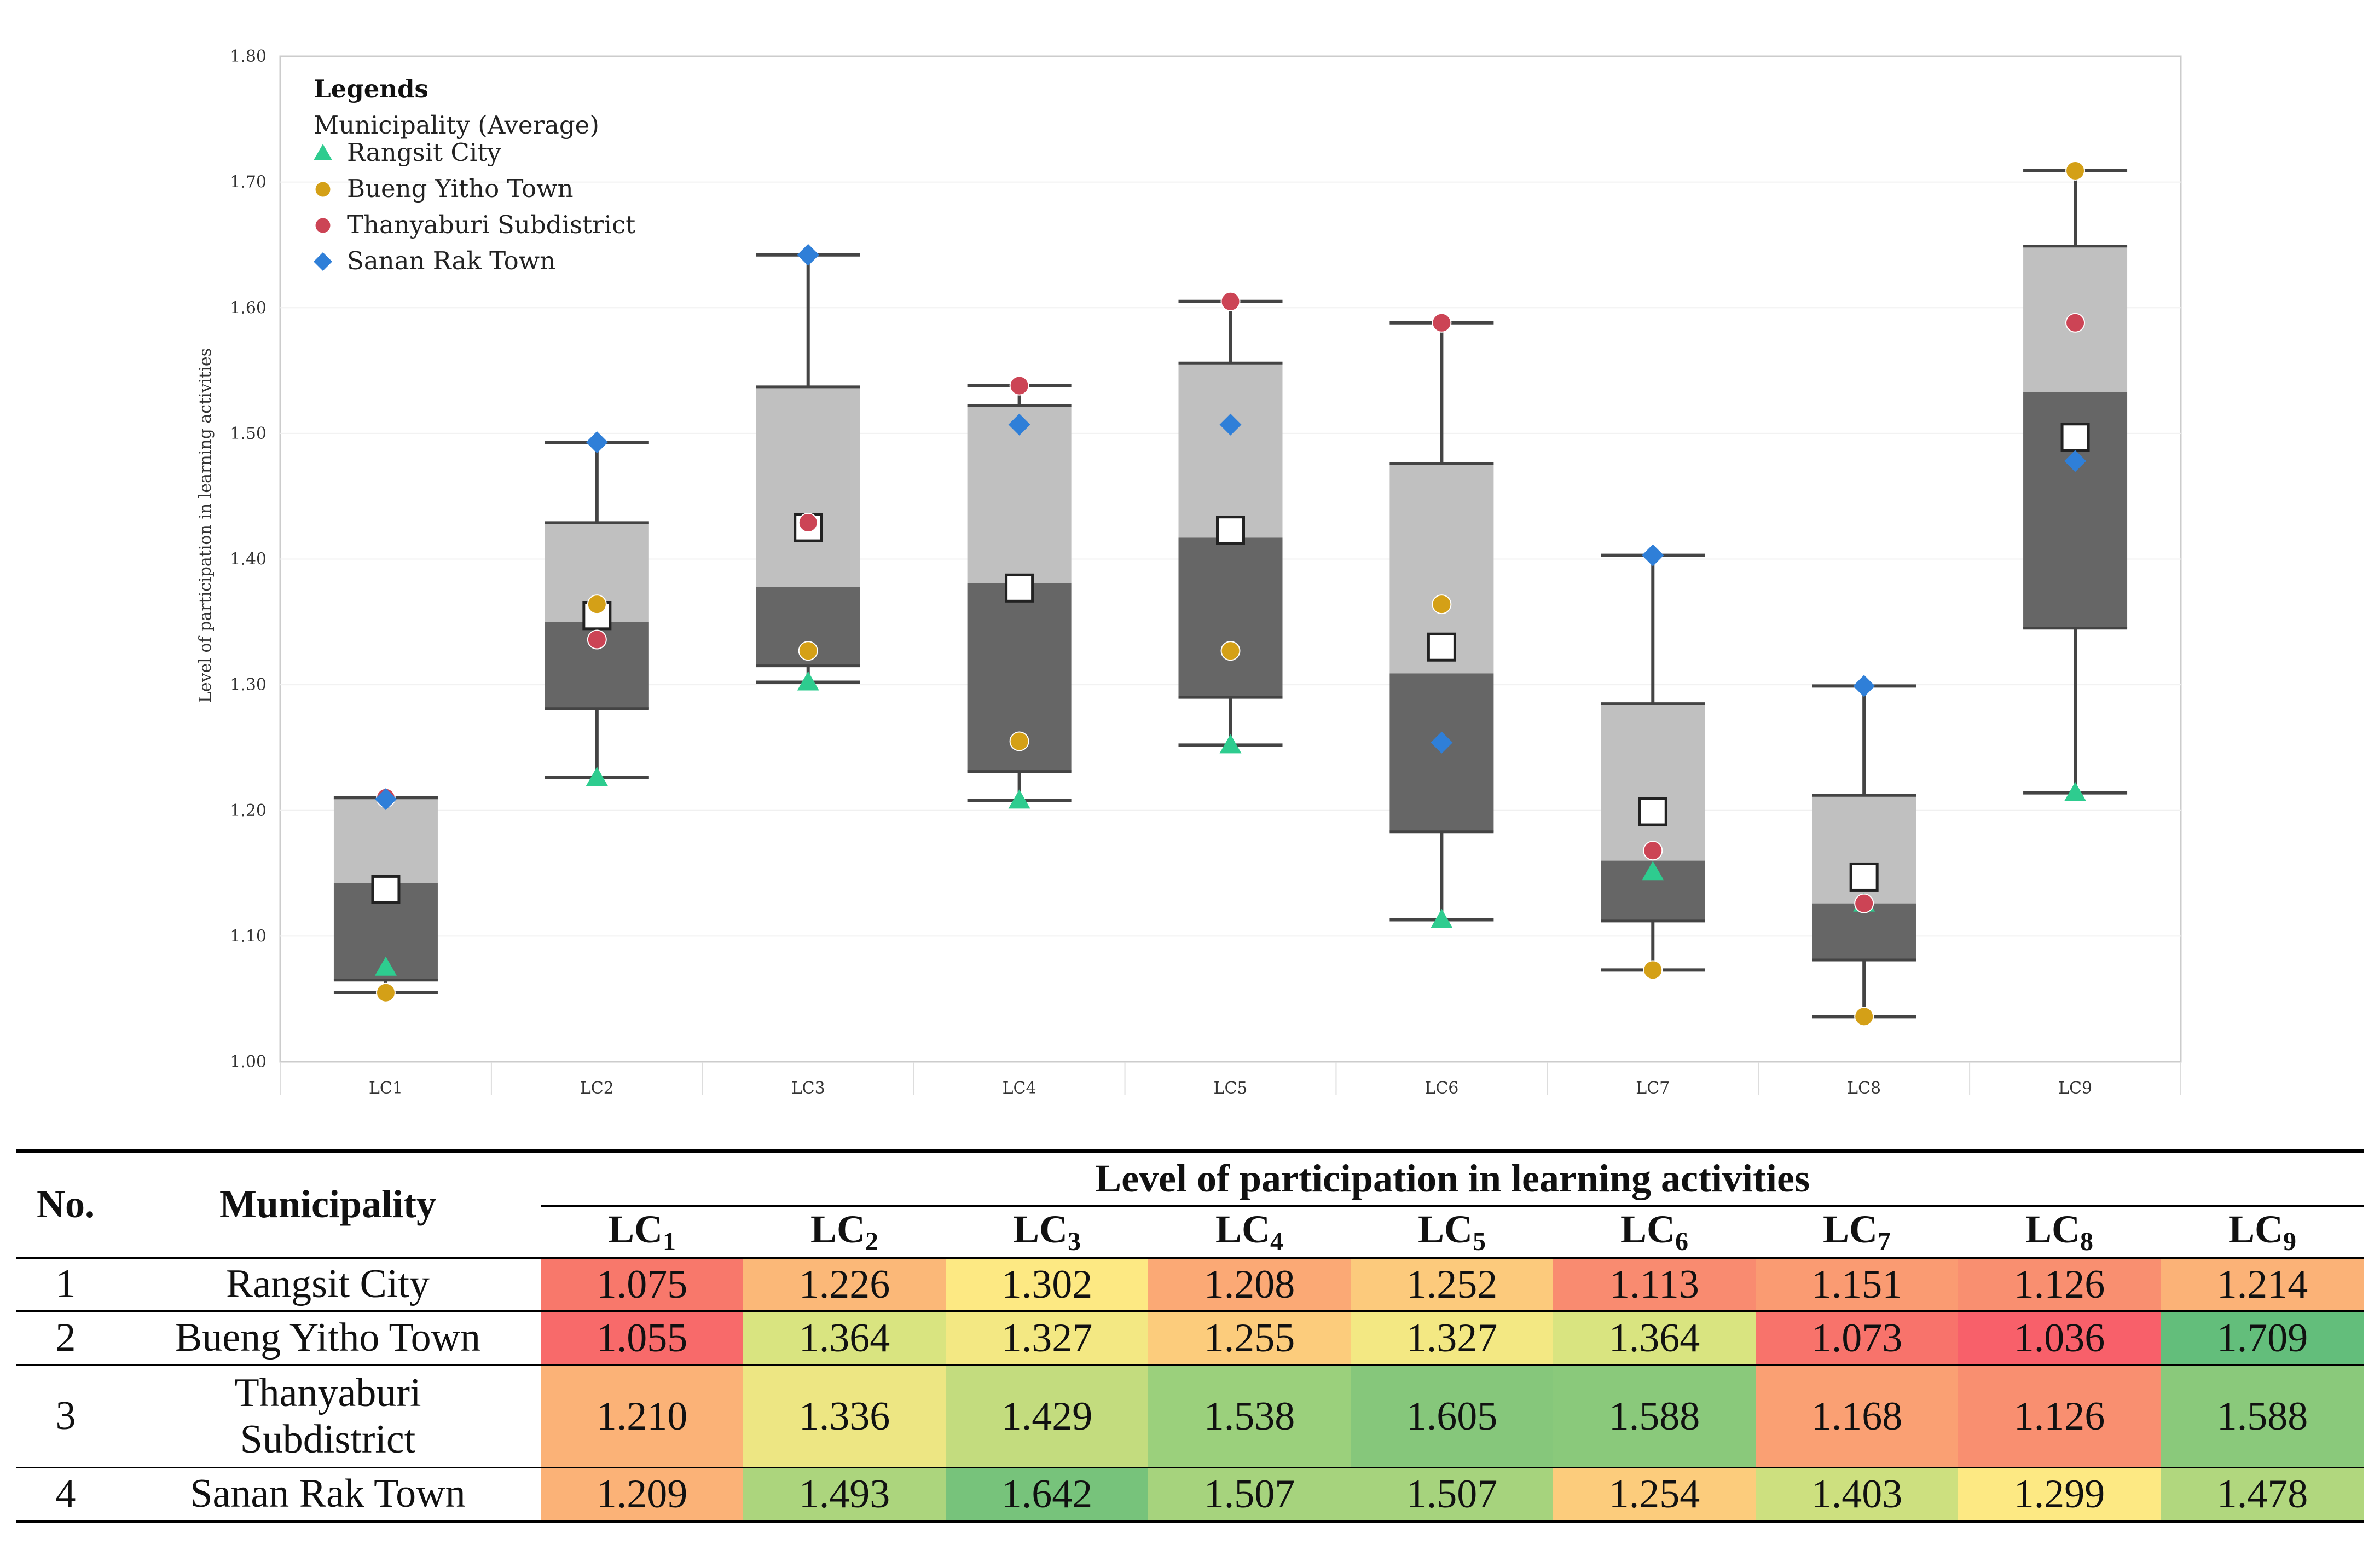  I want to click on header-lc-subscript: 5, so click(1479, 1241).